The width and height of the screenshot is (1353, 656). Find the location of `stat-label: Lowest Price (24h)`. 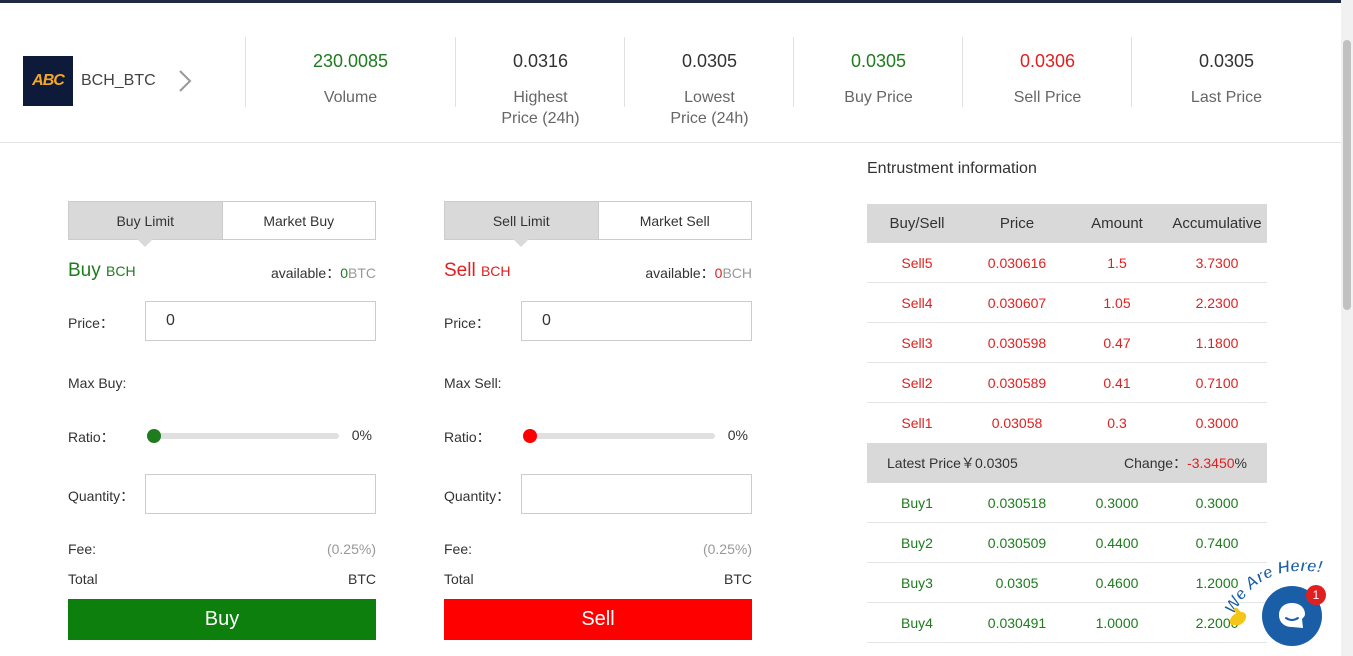

stat-label: Lowest Price (24h) is located at coordinates (709, 108).